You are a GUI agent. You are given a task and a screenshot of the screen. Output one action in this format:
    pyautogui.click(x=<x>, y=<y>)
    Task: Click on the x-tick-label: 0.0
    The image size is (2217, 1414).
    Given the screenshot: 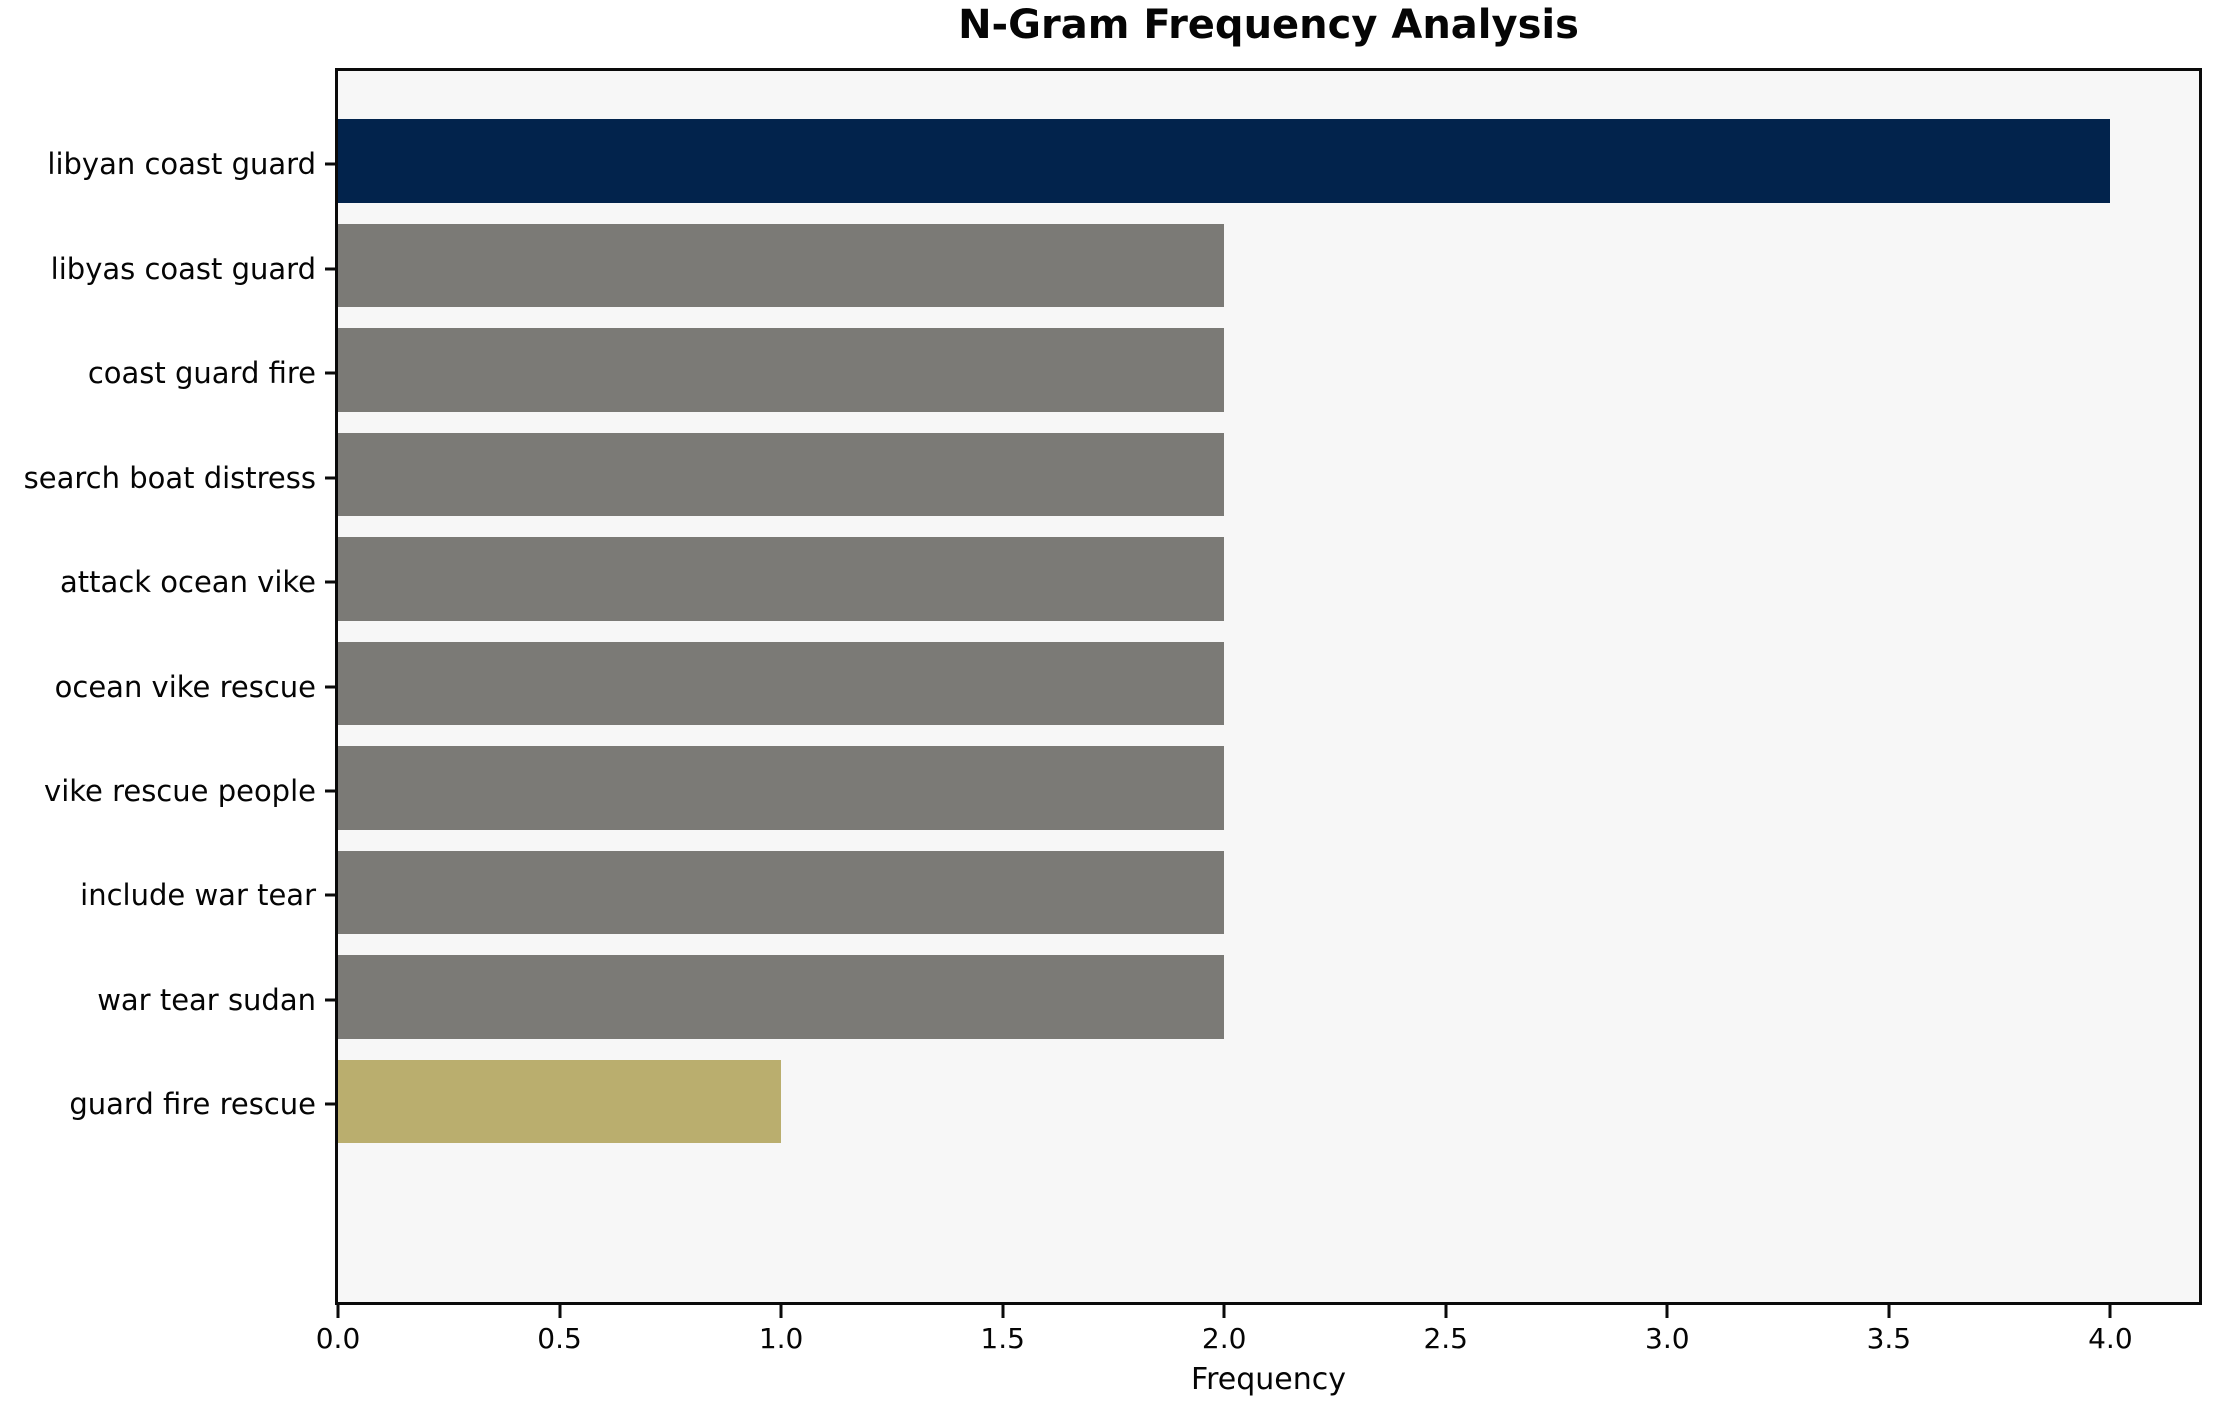 What is the action you would take?
    pyautogui.click(x=338, y=1338)
    